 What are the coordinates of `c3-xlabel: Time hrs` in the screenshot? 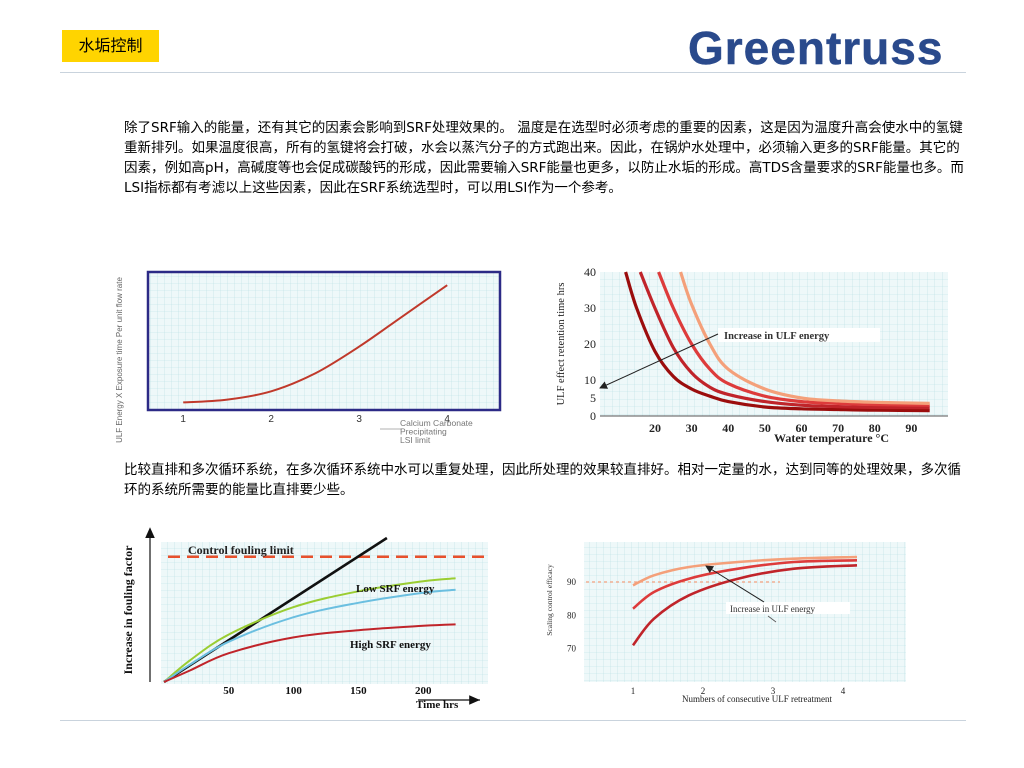 It's located at (437, 705).